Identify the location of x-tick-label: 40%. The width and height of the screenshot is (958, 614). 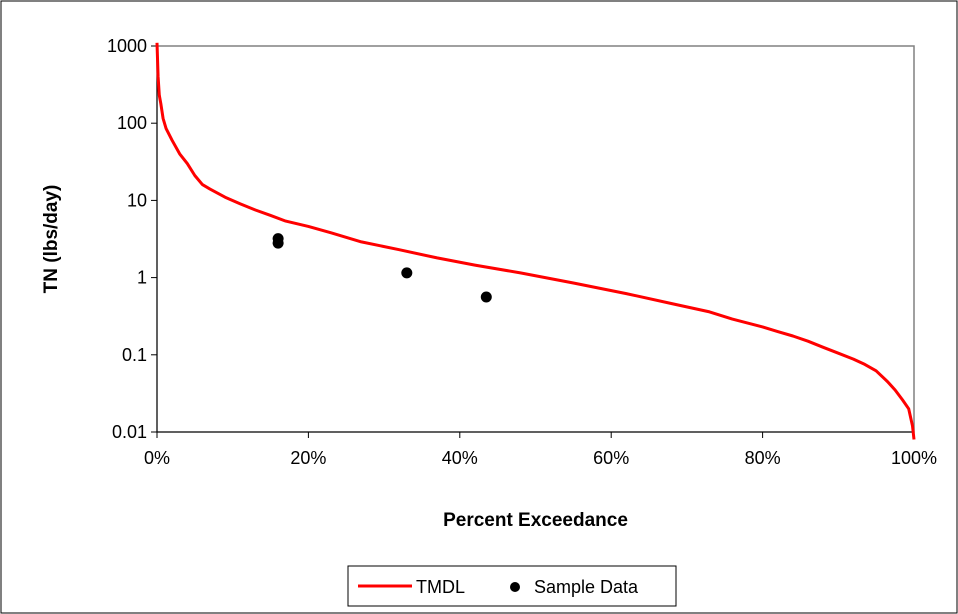
(460, 458).